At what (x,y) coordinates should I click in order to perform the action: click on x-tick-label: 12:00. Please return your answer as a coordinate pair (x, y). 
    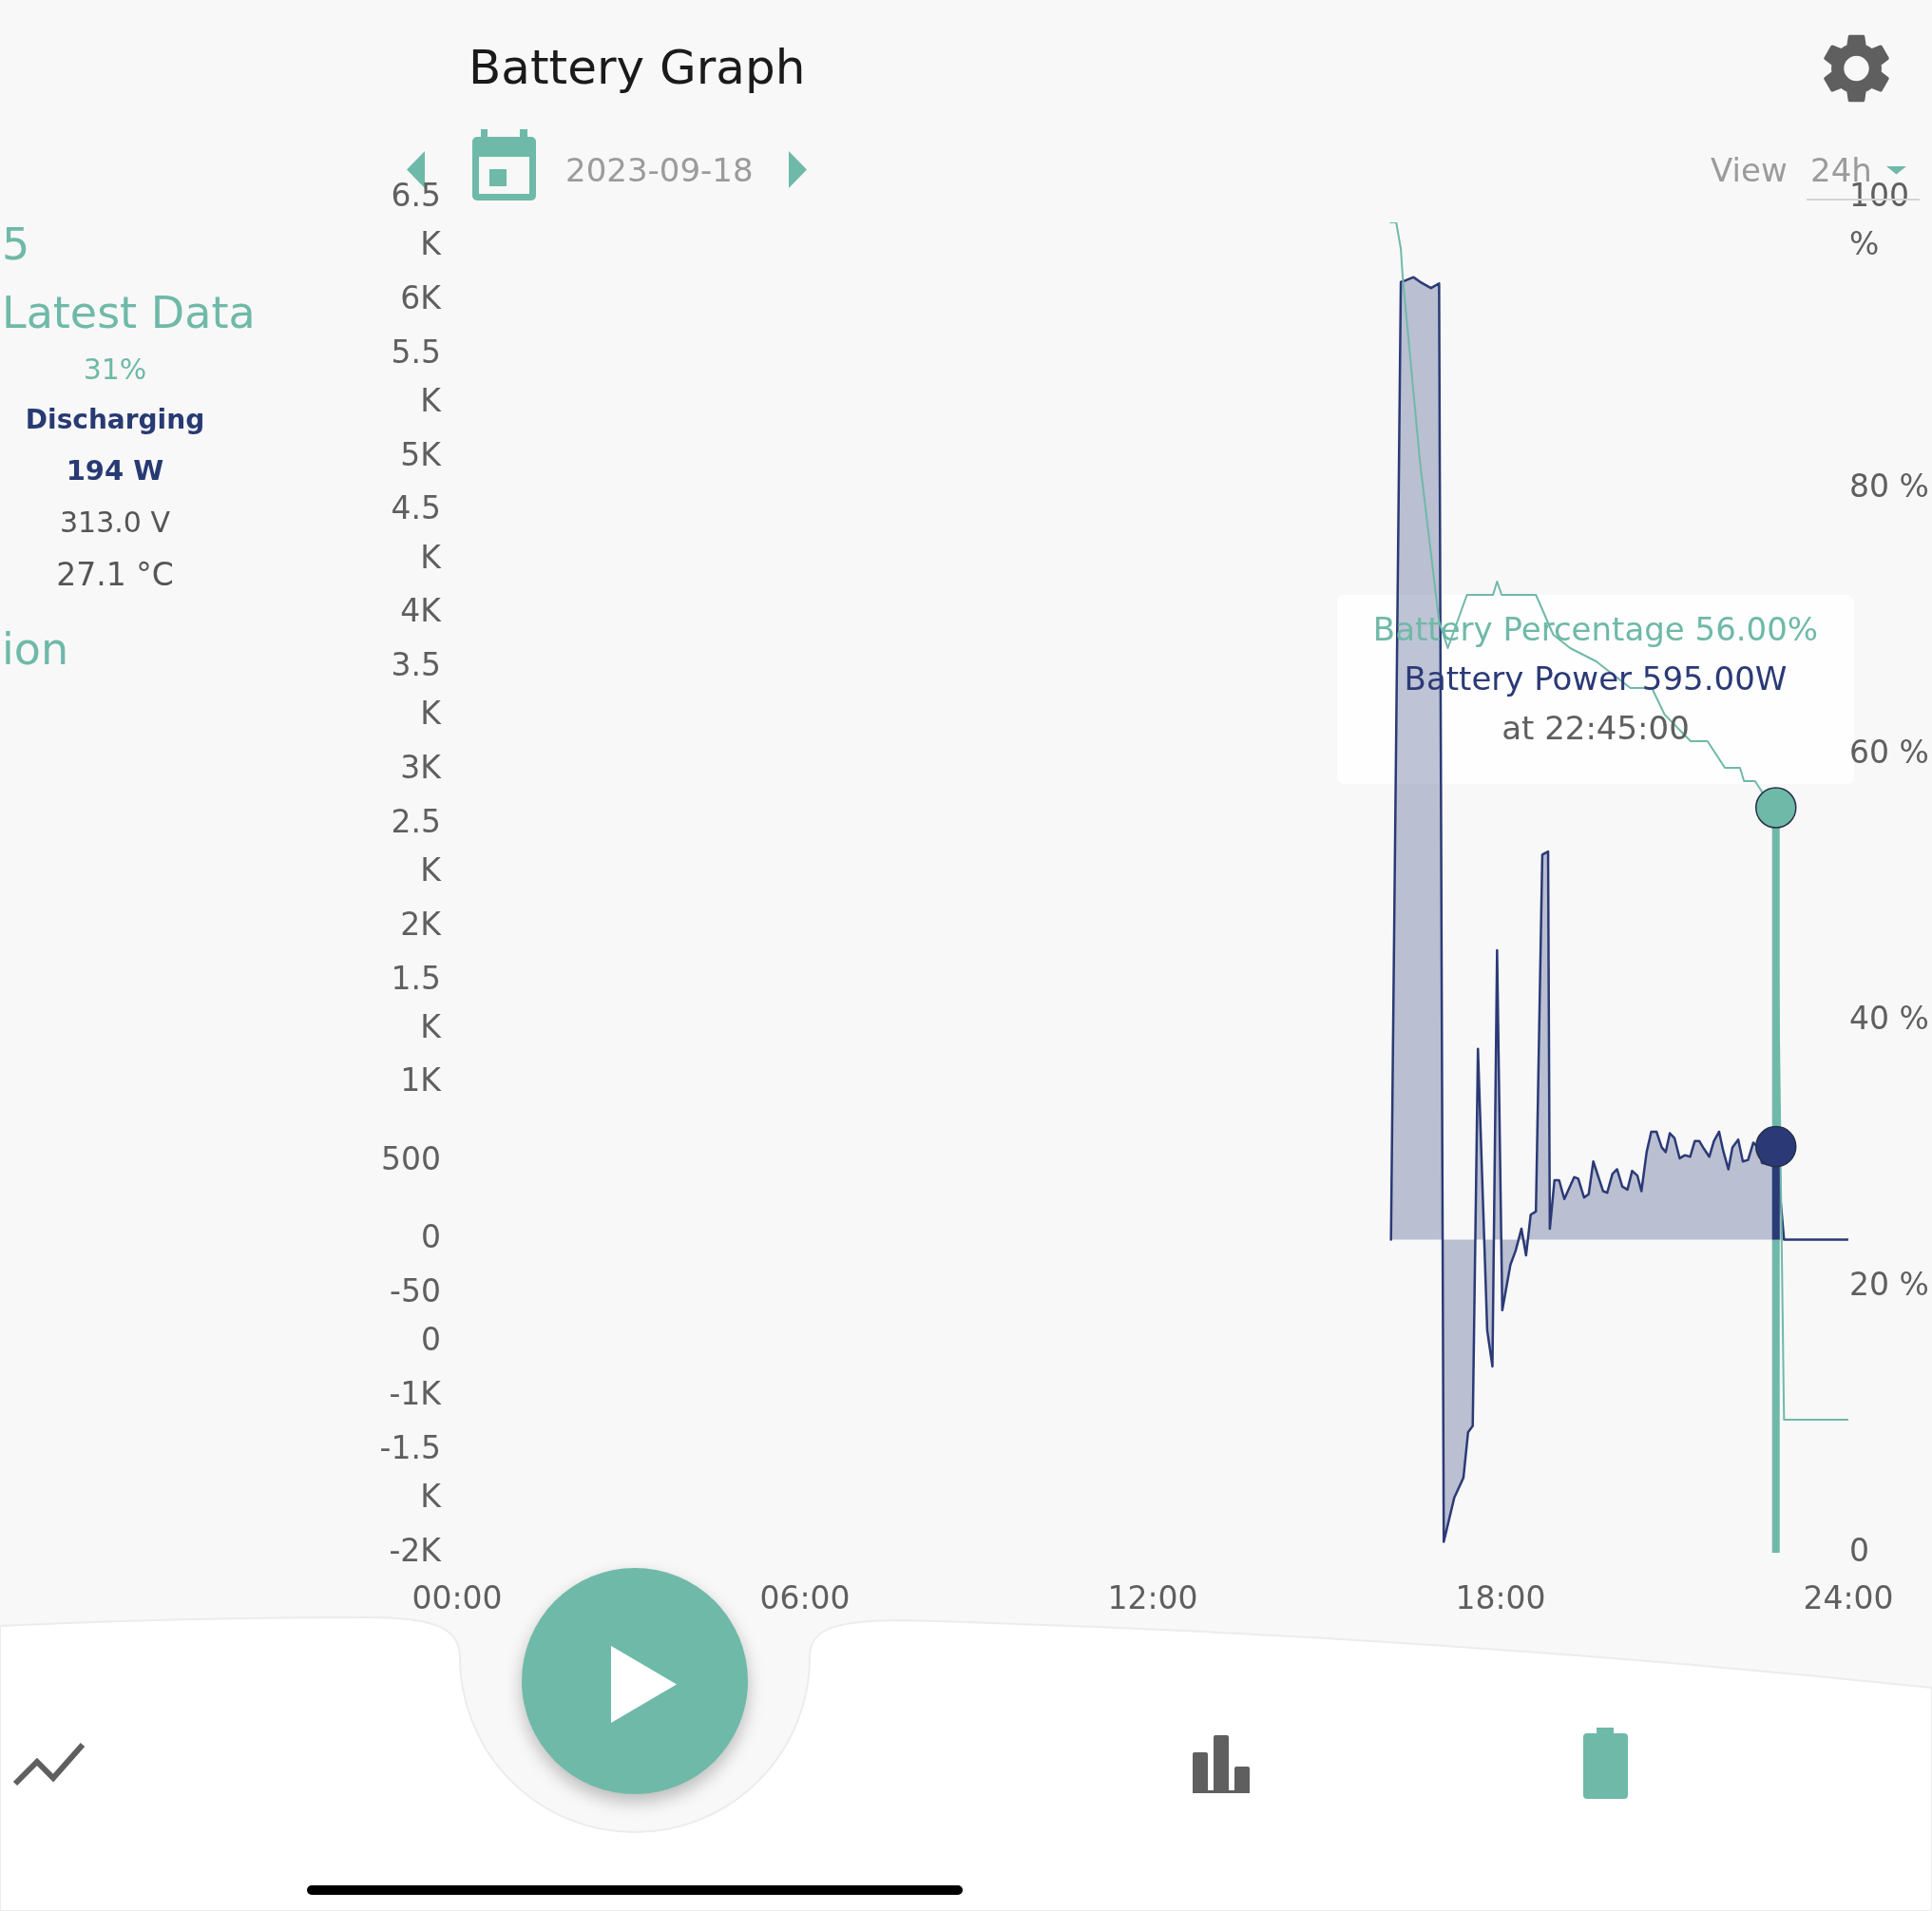
    Looking at the image, I should click on (1152, 1598).